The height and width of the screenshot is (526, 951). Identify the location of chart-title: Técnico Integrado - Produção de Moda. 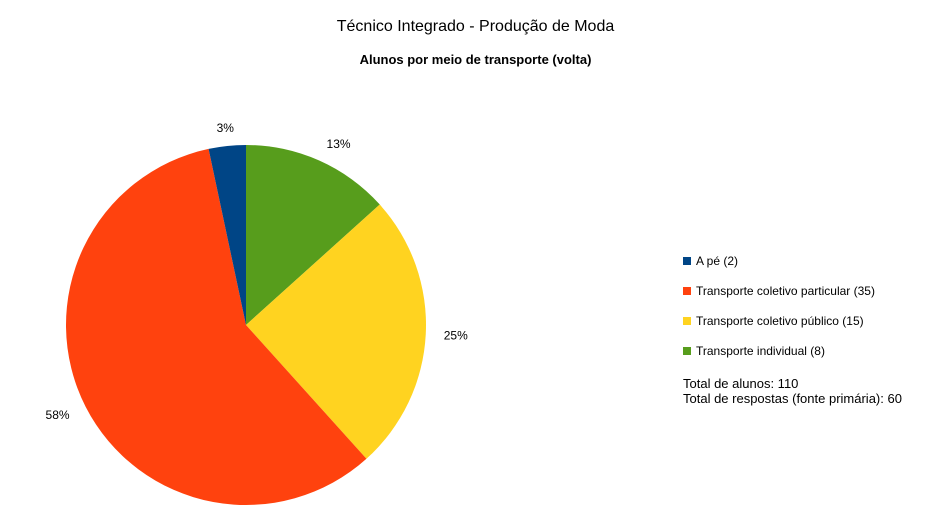
(475, 26).